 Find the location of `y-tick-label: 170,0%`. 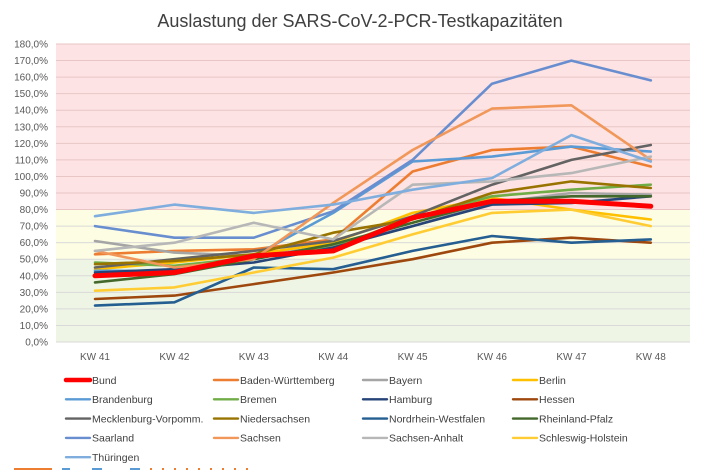

y-tick-label: 170,0% is located at coordinates (31, 61).